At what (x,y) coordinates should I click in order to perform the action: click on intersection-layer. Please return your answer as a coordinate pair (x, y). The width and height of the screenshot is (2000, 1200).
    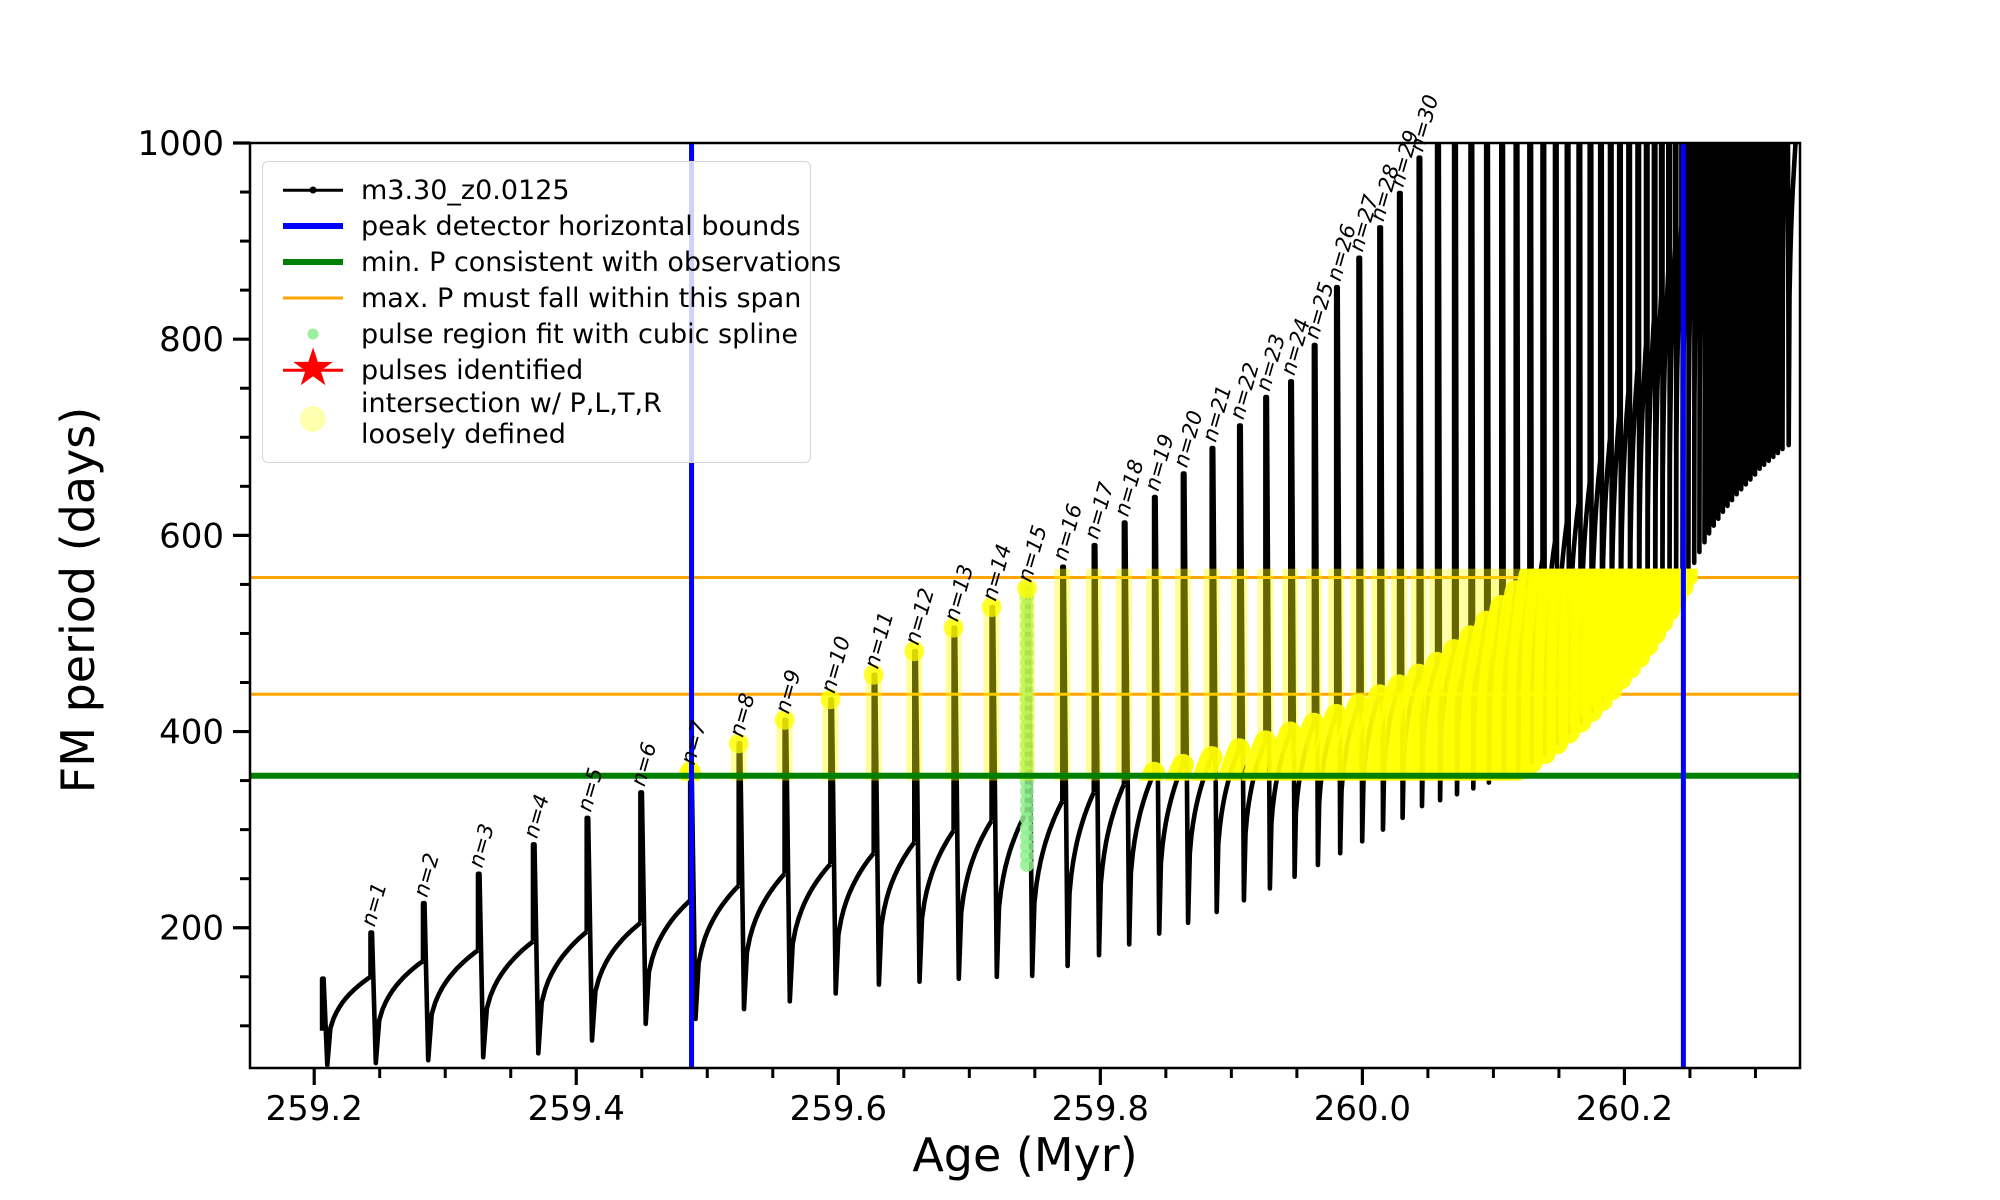
    Looking at the image, I should click on (1188, 674).